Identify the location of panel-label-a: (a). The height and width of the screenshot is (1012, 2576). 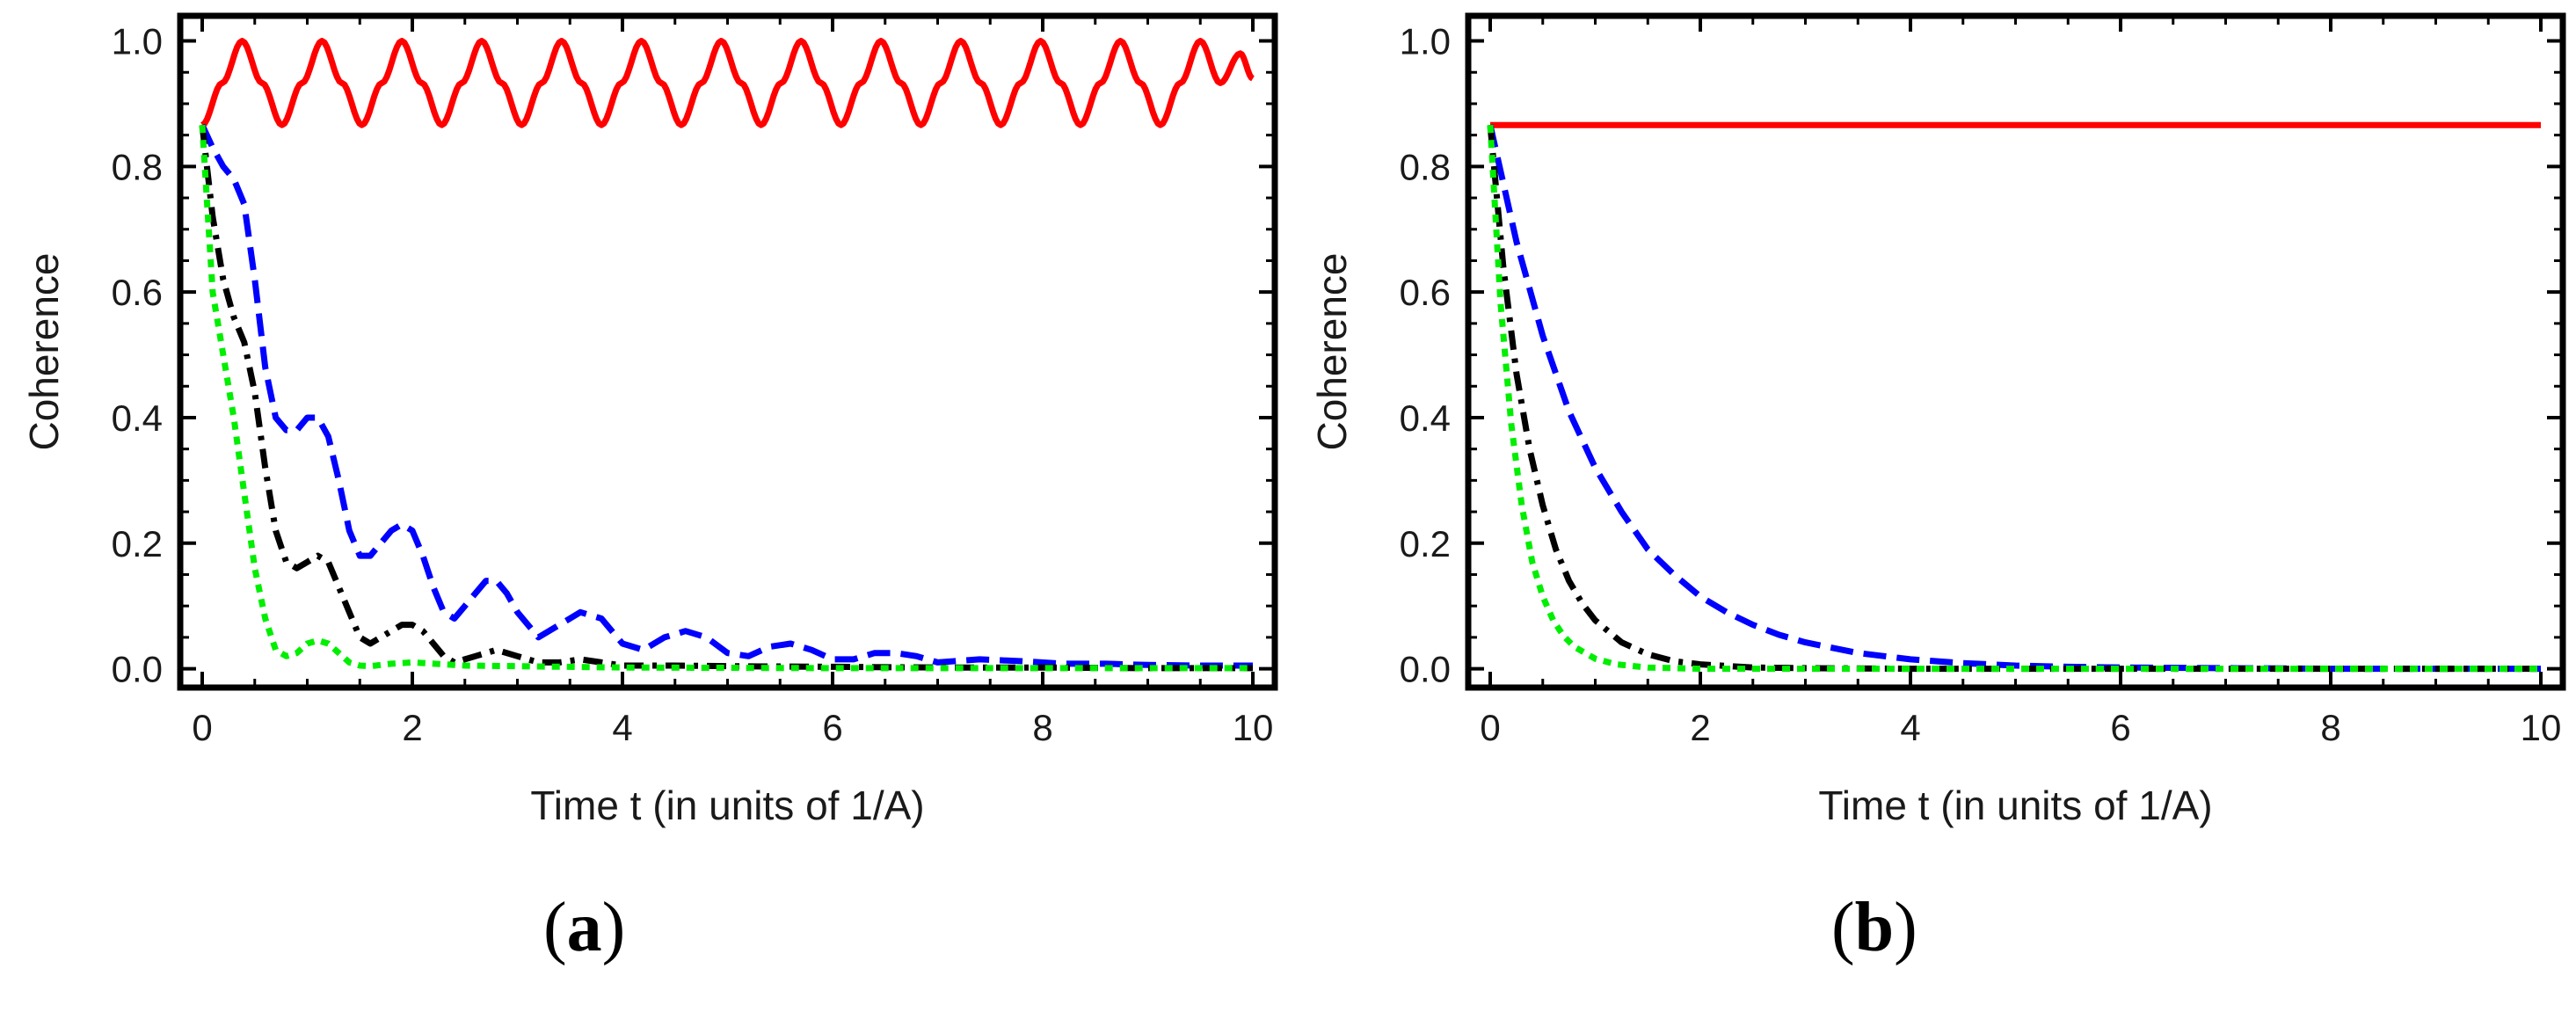
(584, 927).